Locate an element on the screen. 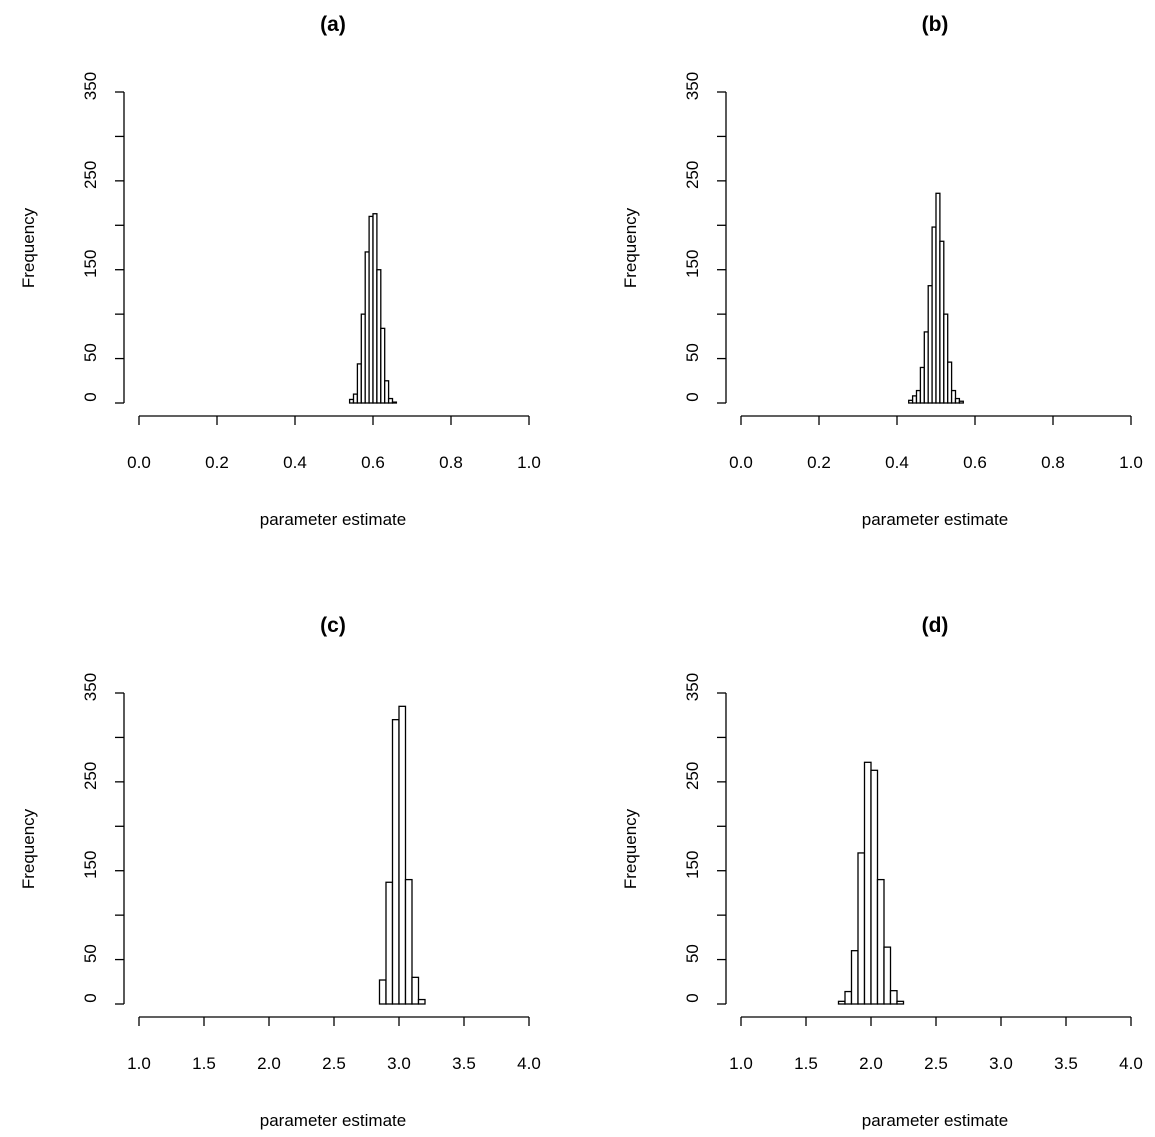 This screenshot has height=1137, width=1155. panel-title: (b) is located at coordinates (935, 24).